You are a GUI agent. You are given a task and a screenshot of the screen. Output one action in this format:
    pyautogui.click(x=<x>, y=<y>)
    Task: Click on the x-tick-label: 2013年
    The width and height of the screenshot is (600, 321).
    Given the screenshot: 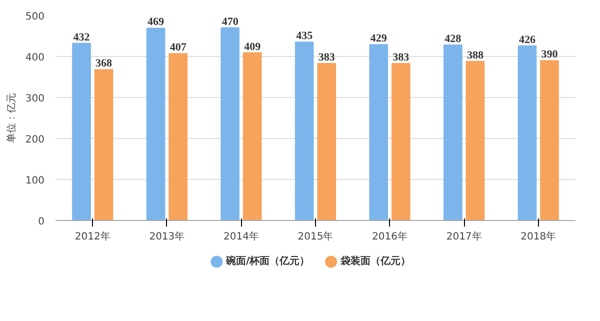 What is the action you would take?
    pyautogui.click(x=167, y=236)
    